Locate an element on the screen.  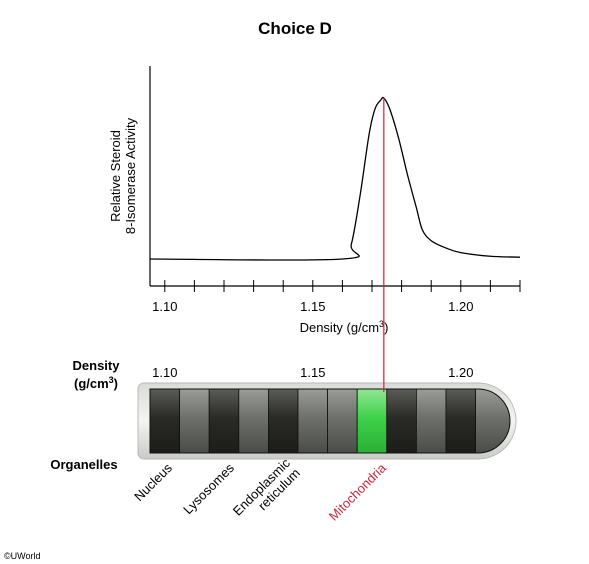
x-axis-label: Density (g/cm3) is located at coordinates (344, 327).